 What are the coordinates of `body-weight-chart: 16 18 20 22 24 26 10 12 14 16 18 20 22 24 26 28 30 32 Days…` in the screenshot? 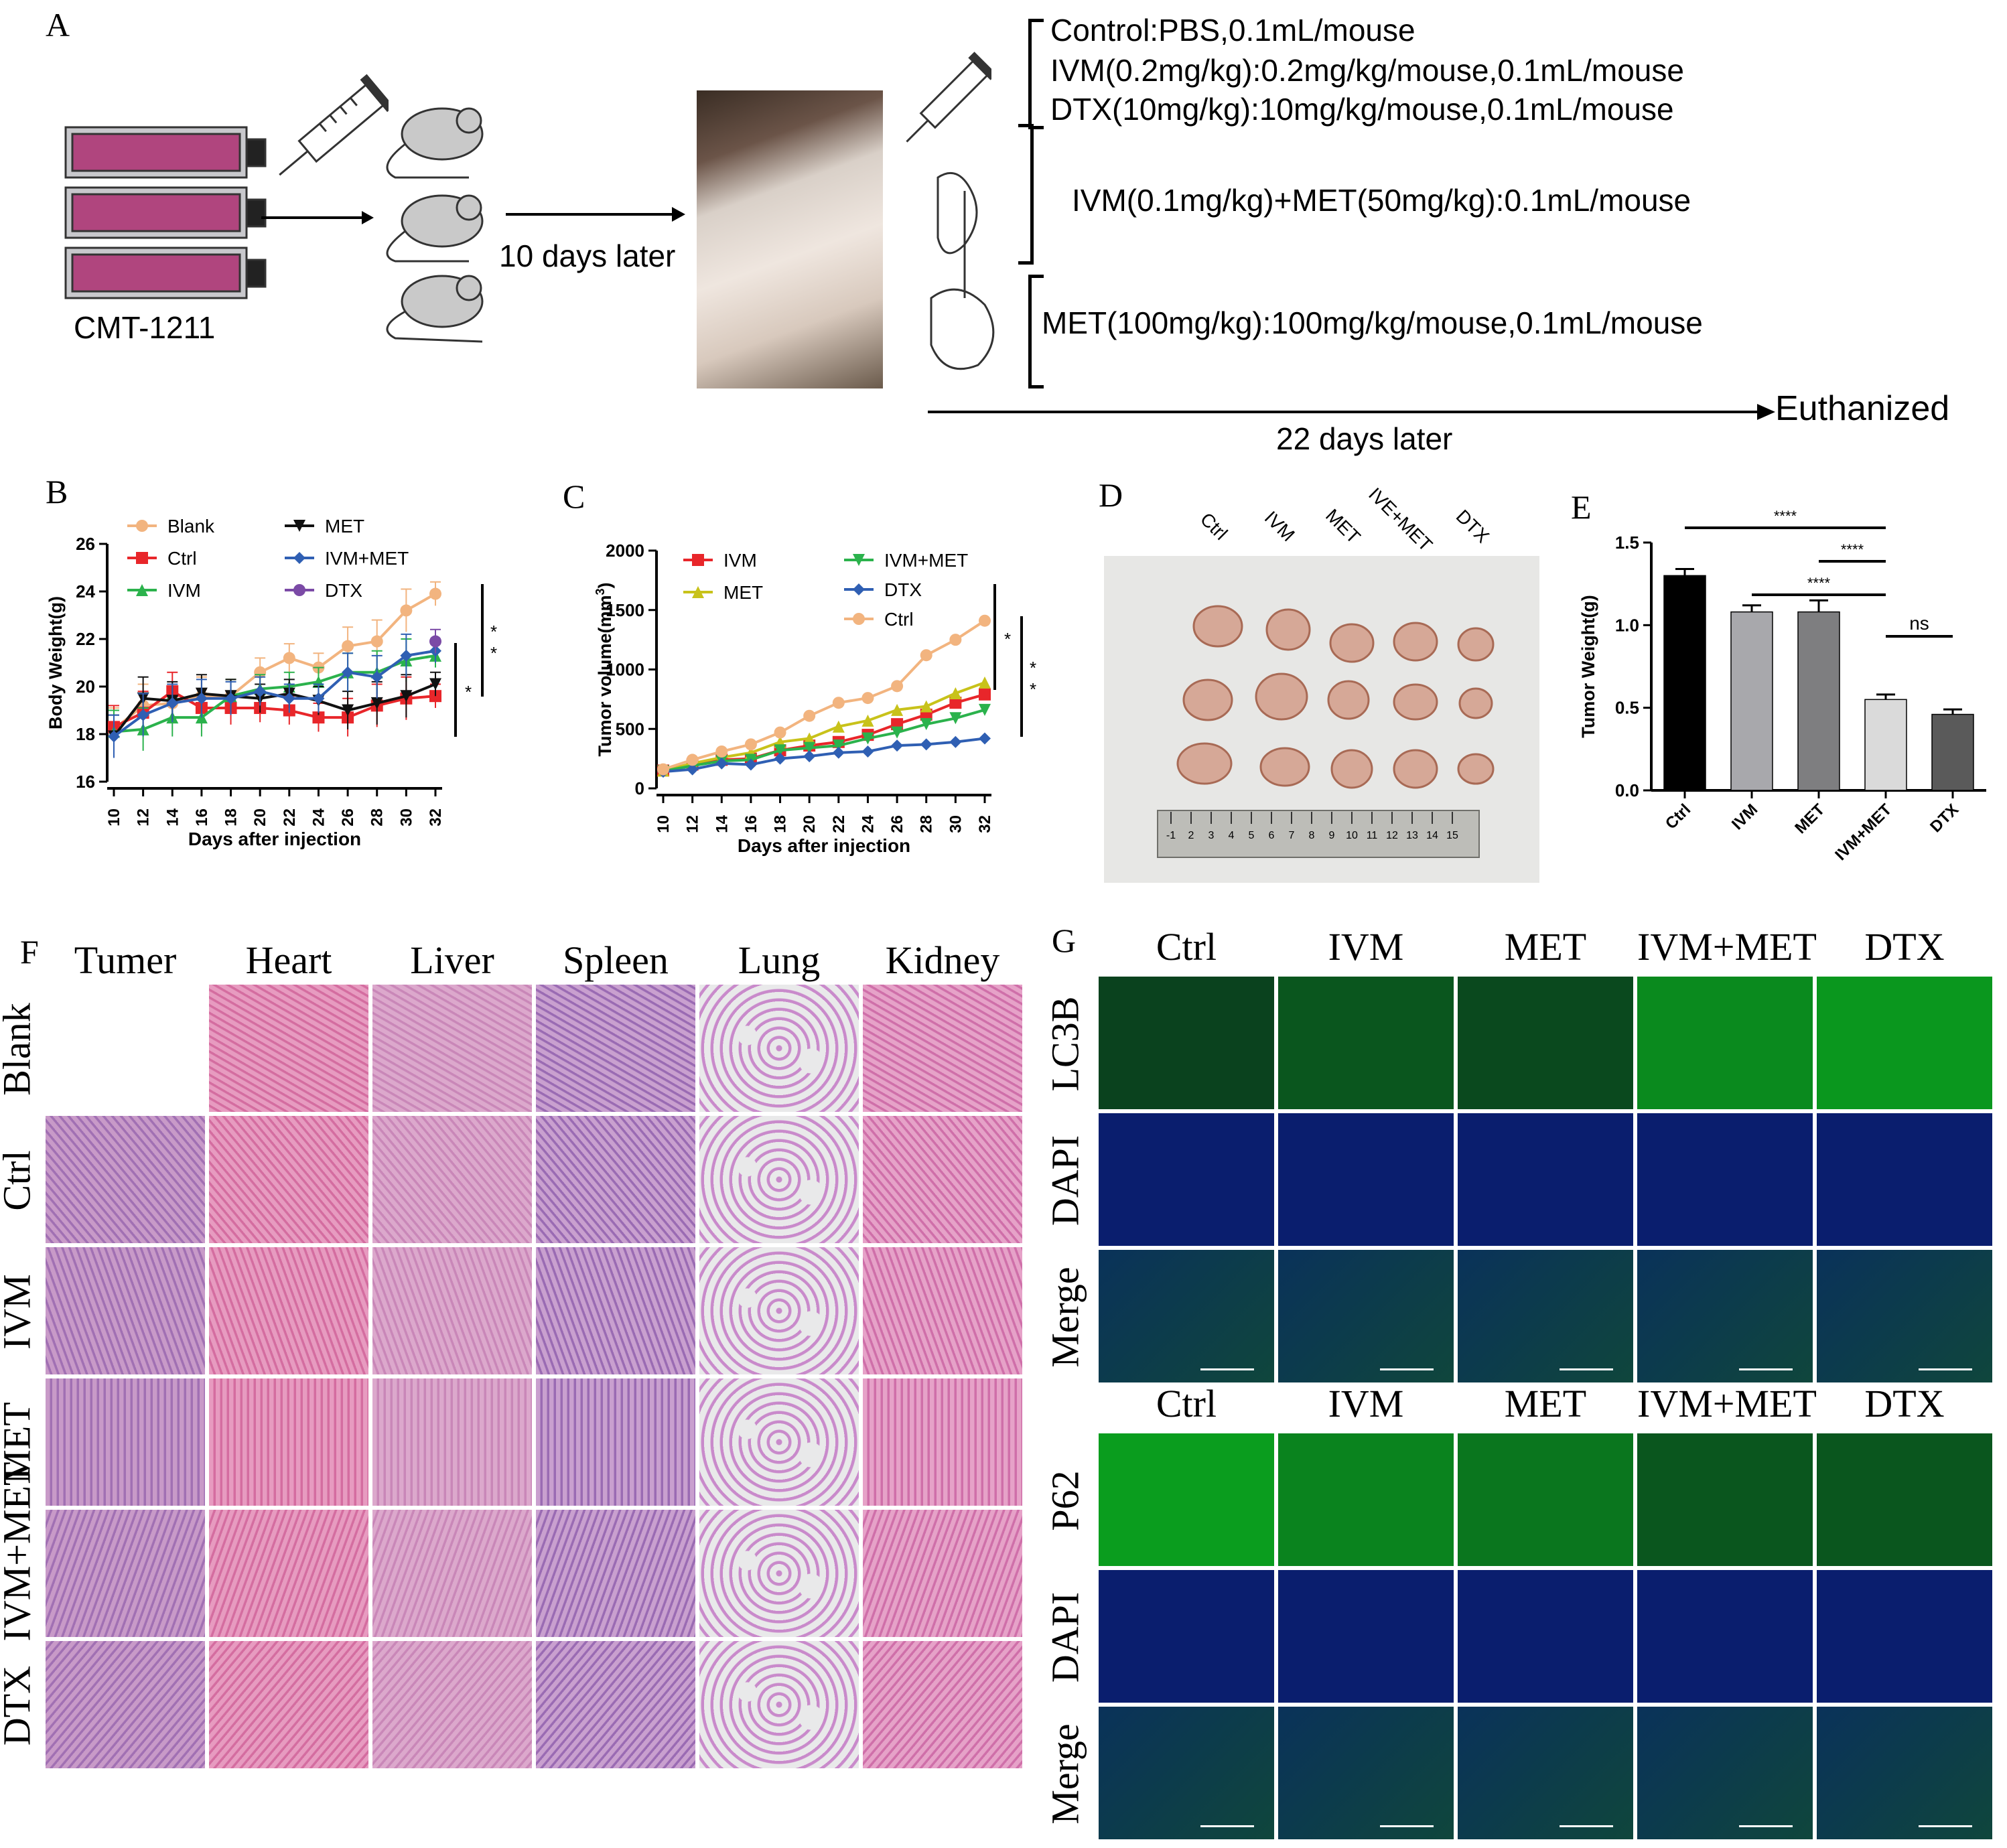 It's located at (272, 682).